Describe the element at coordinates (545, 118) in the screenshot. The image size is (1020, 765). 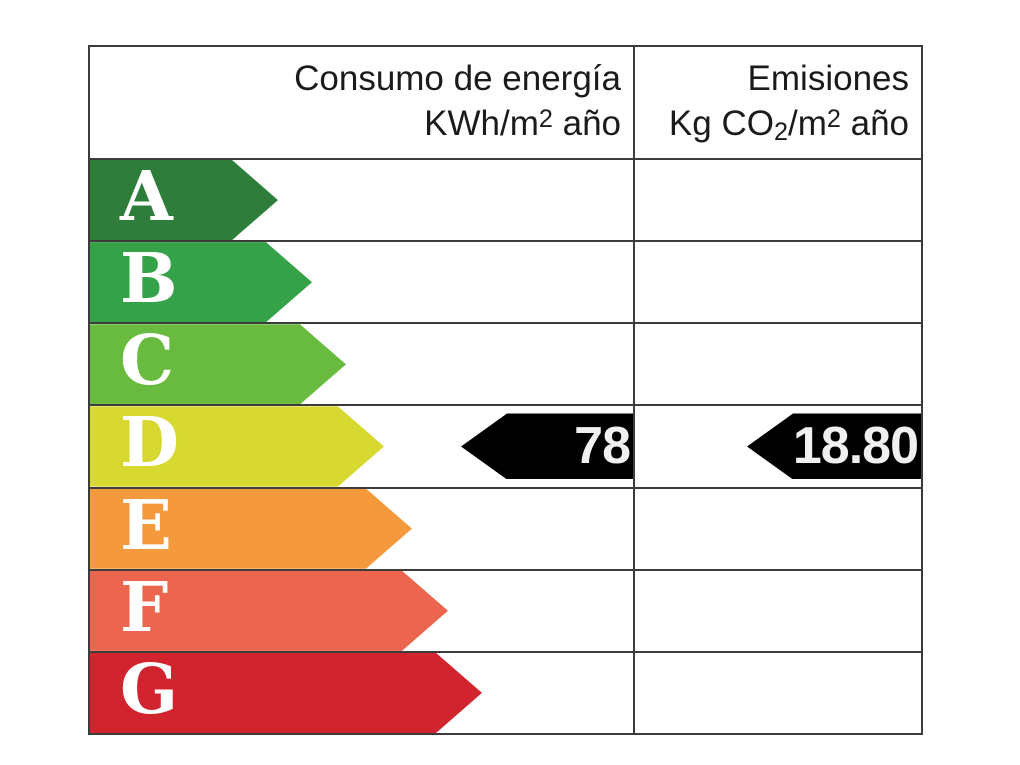
I see `consumo-header-line2-part: 2` at that location.